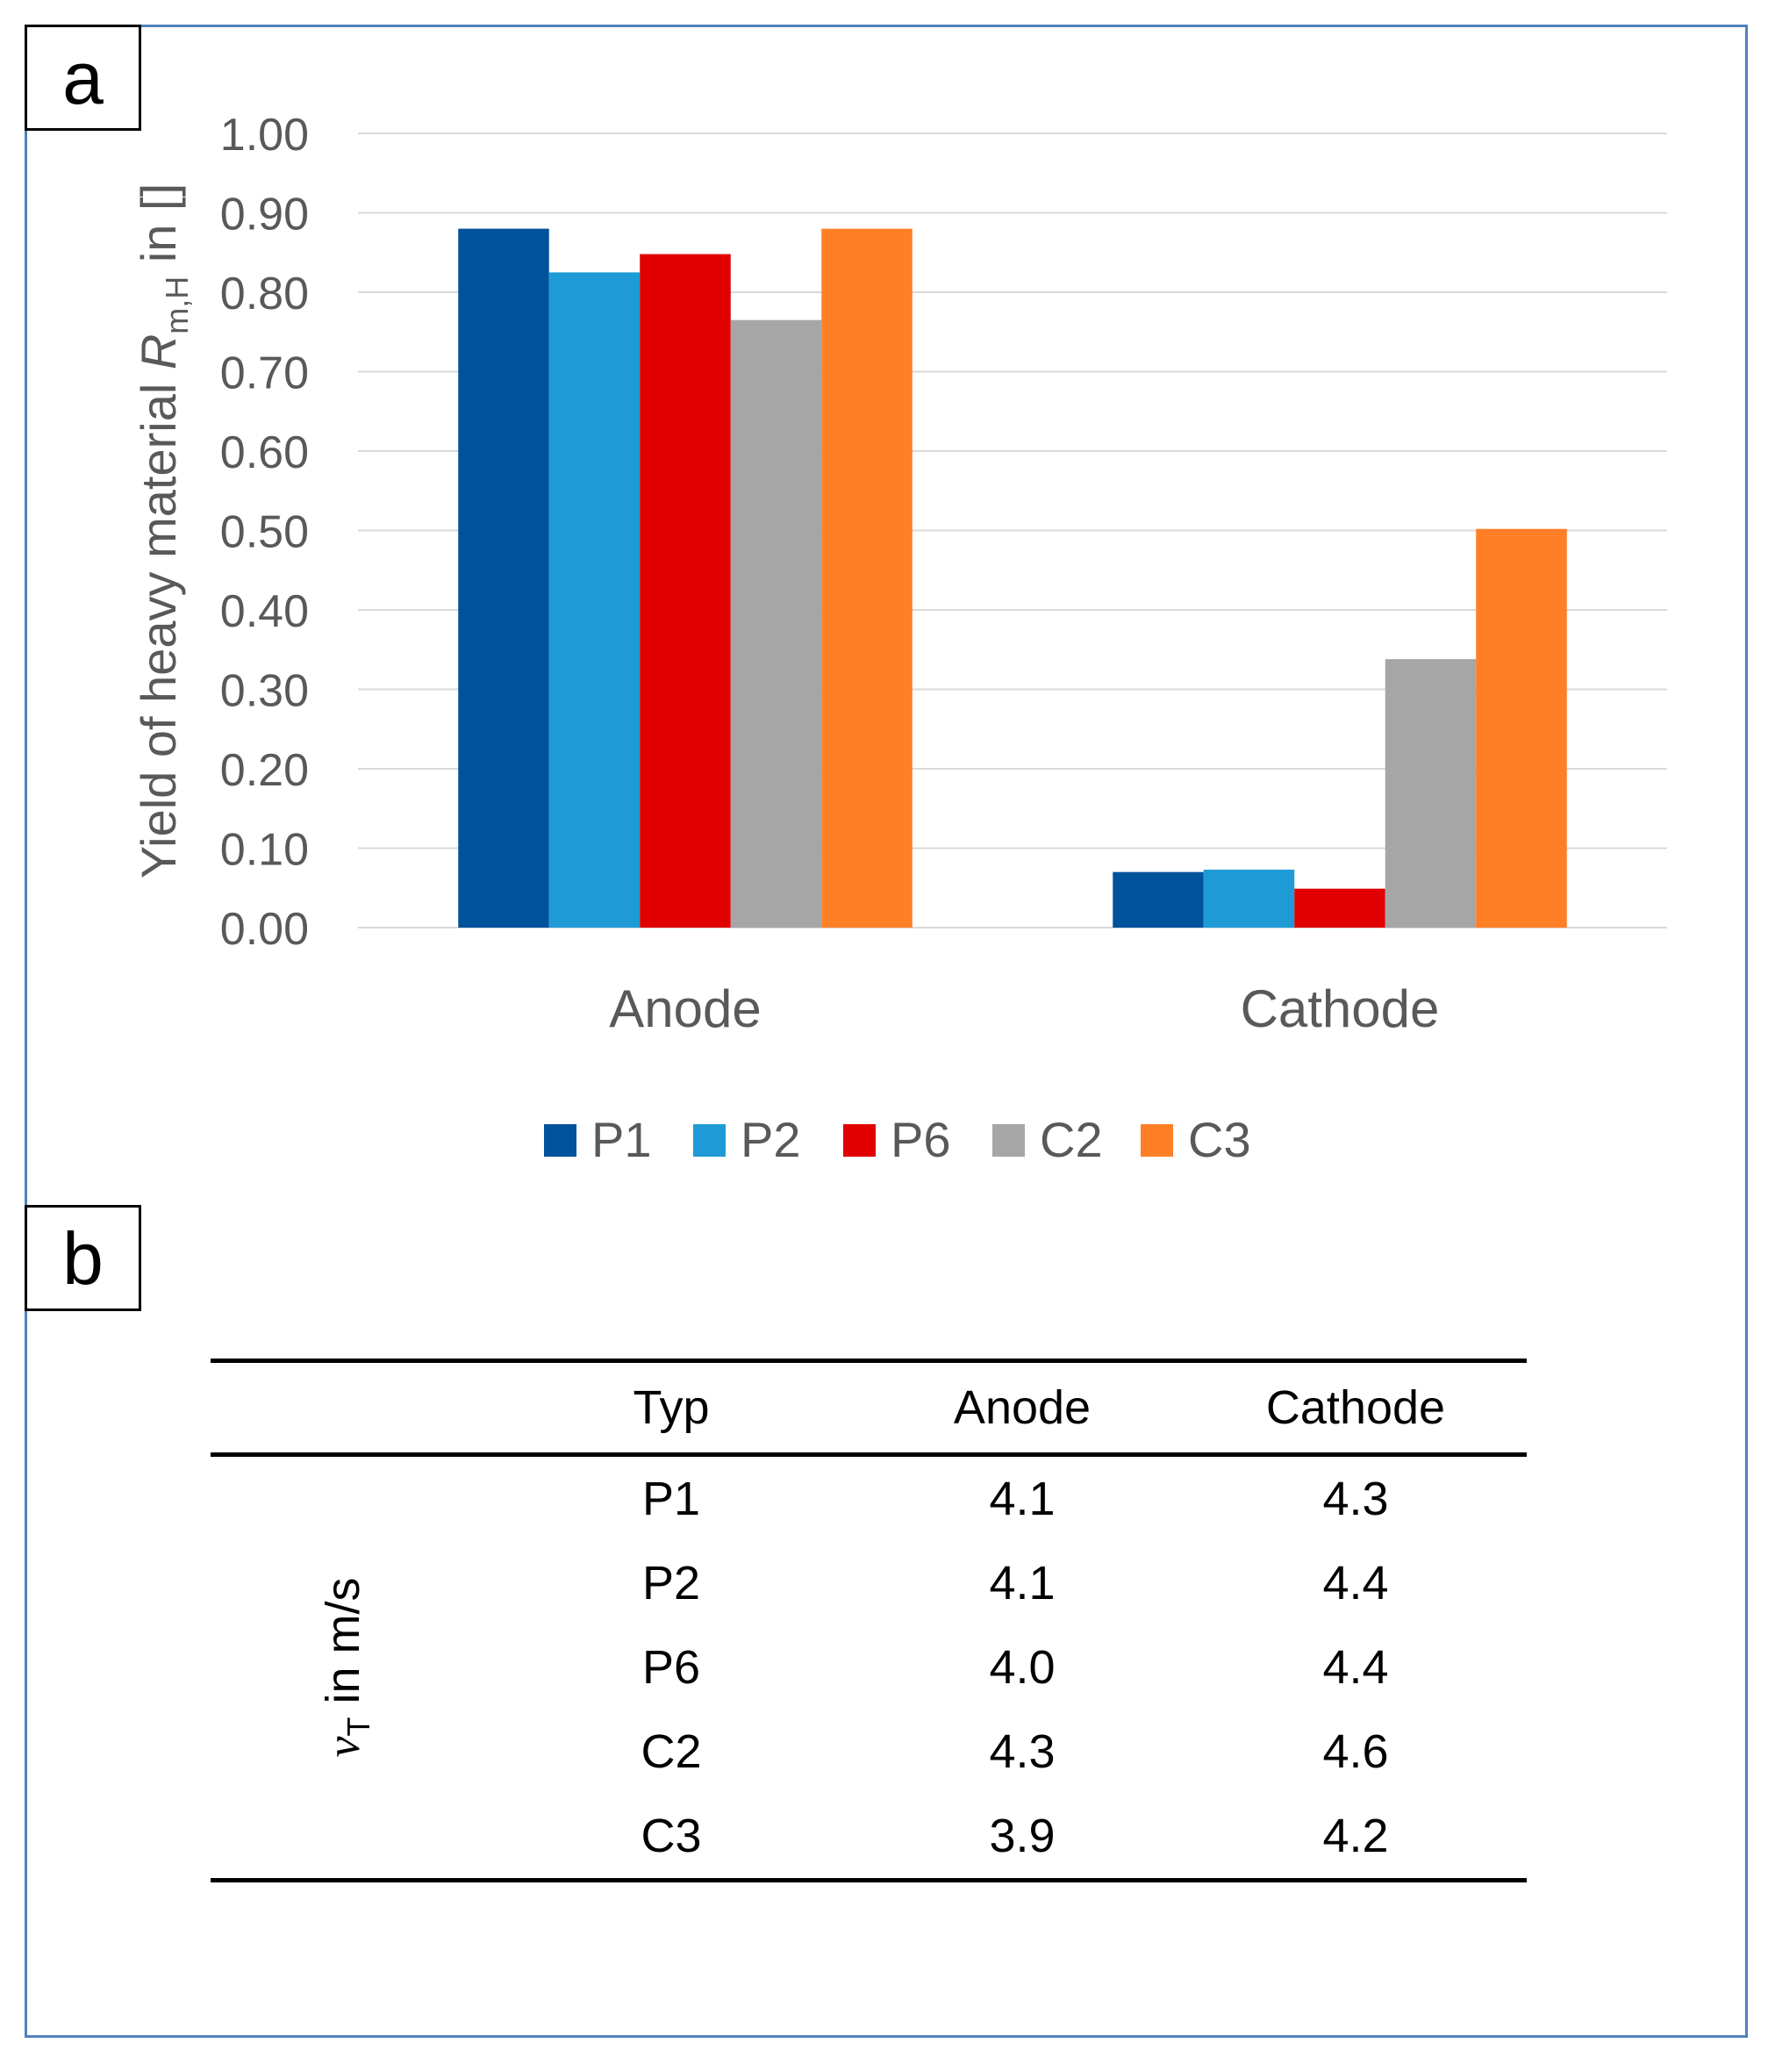  I want to click on x-category-labels: Anode Cathode, so click(1024, 1009).